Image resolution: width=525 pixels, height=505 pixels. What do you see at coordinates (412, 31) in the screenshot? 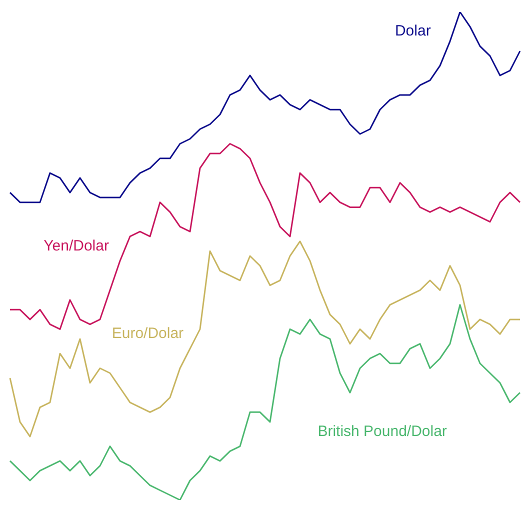
I see `series-label: Dolar` at bounding box center [412, 31].